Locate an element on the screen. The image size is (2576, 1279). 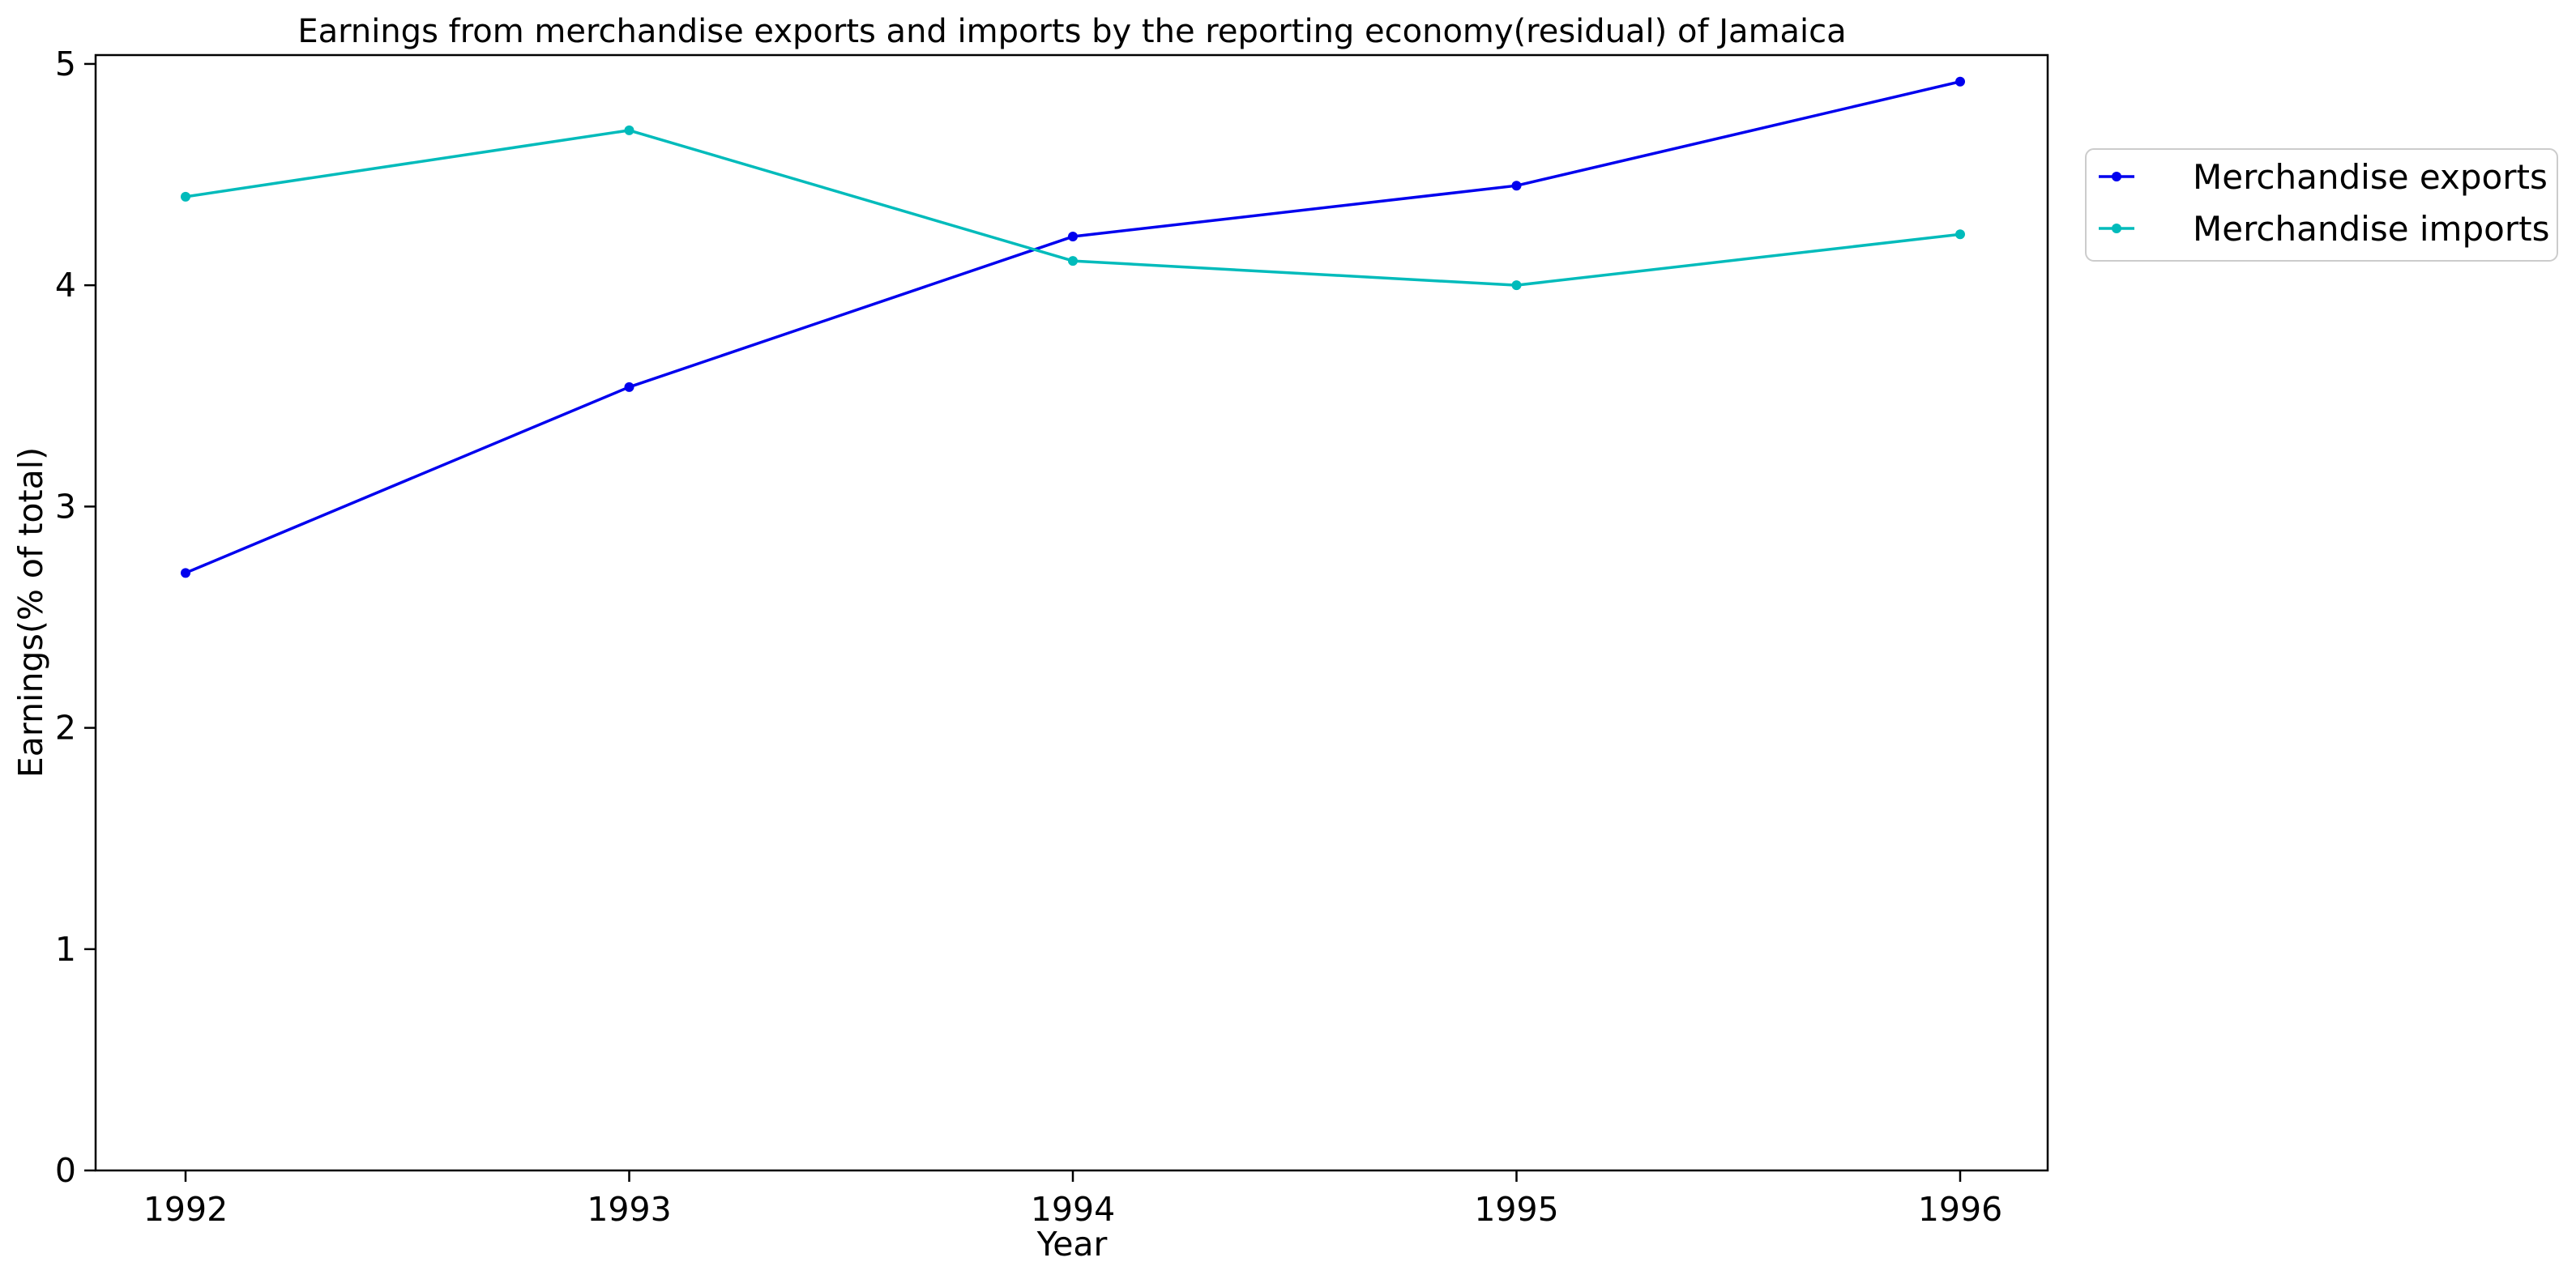
x-tick-label: 1992 is located at coordinates (185, 1209).